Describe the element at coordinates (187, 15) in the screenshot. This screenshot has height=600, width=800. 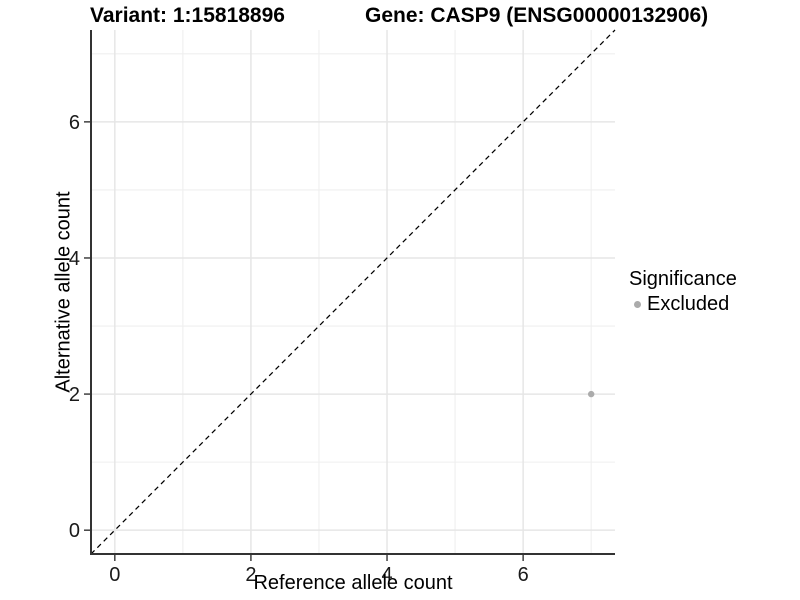
I see `variant-title: Variant: 1:15818896` at that location.